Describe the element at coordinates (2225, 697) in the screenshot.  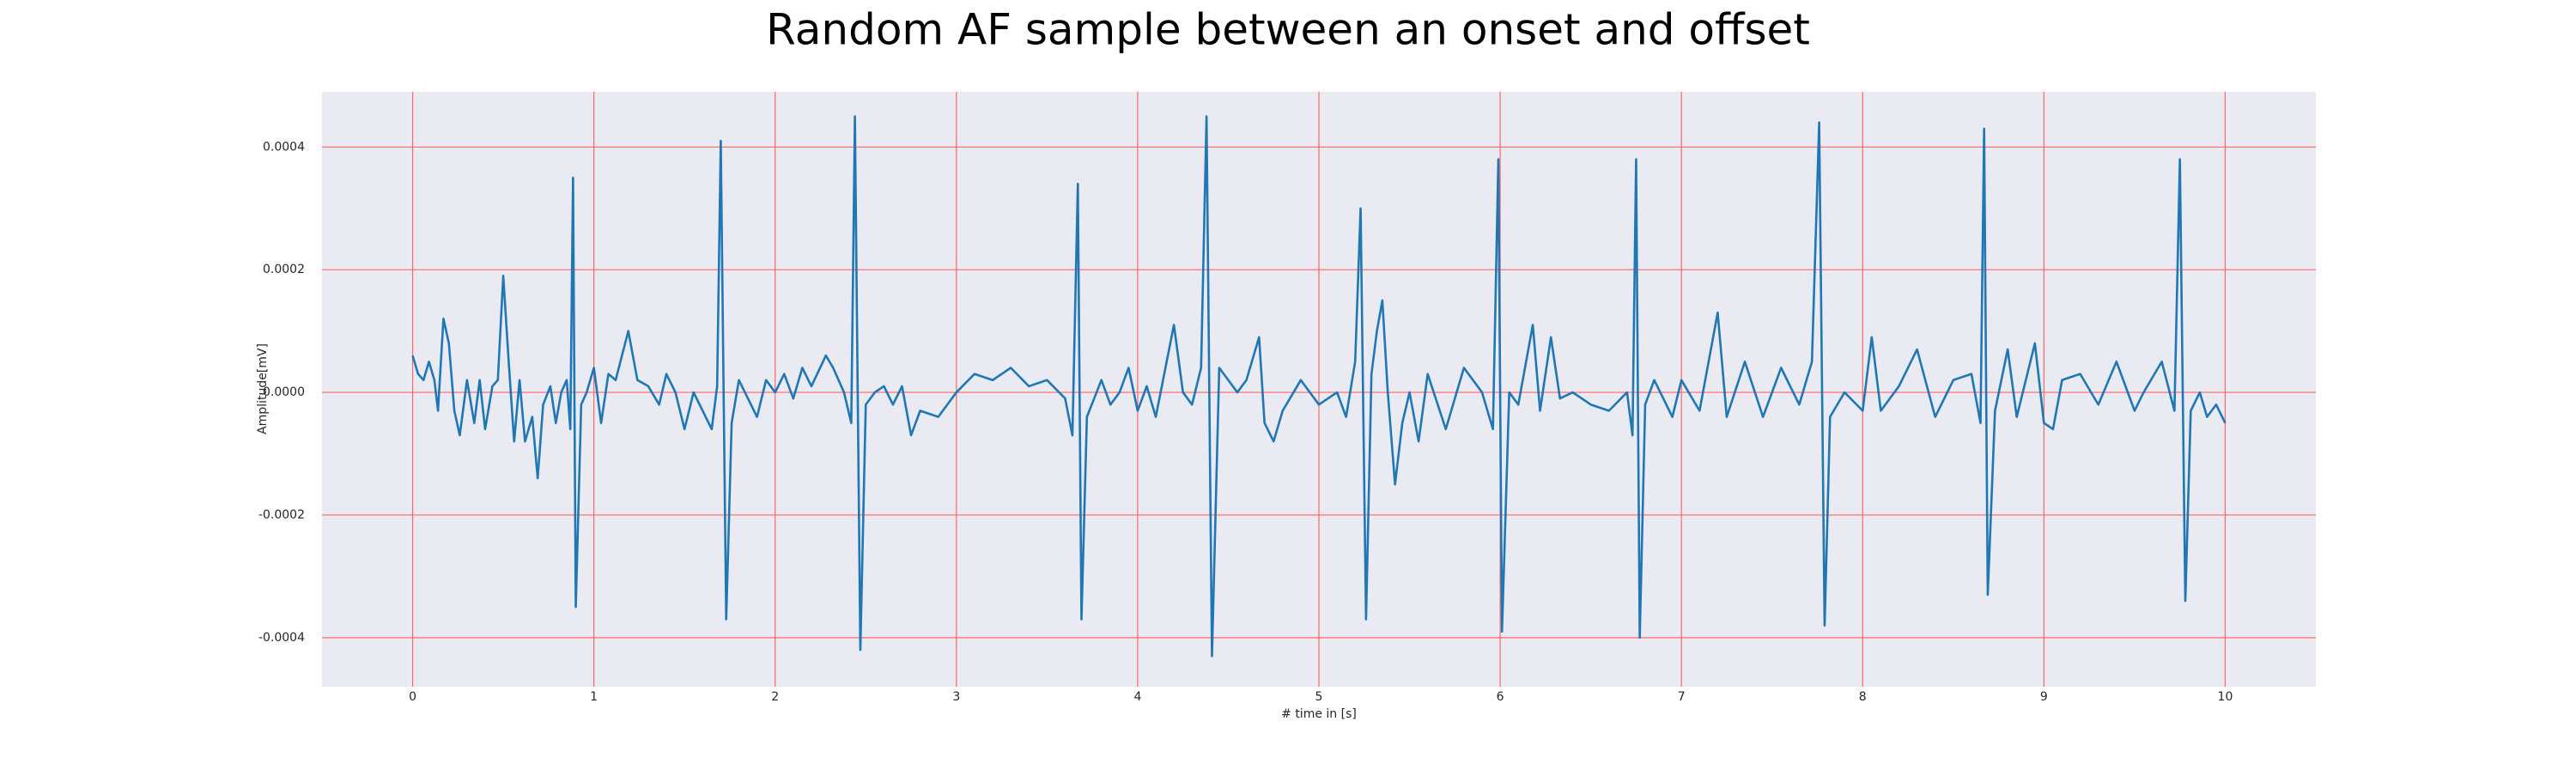
I see `x-tick-label: 10` at that location.